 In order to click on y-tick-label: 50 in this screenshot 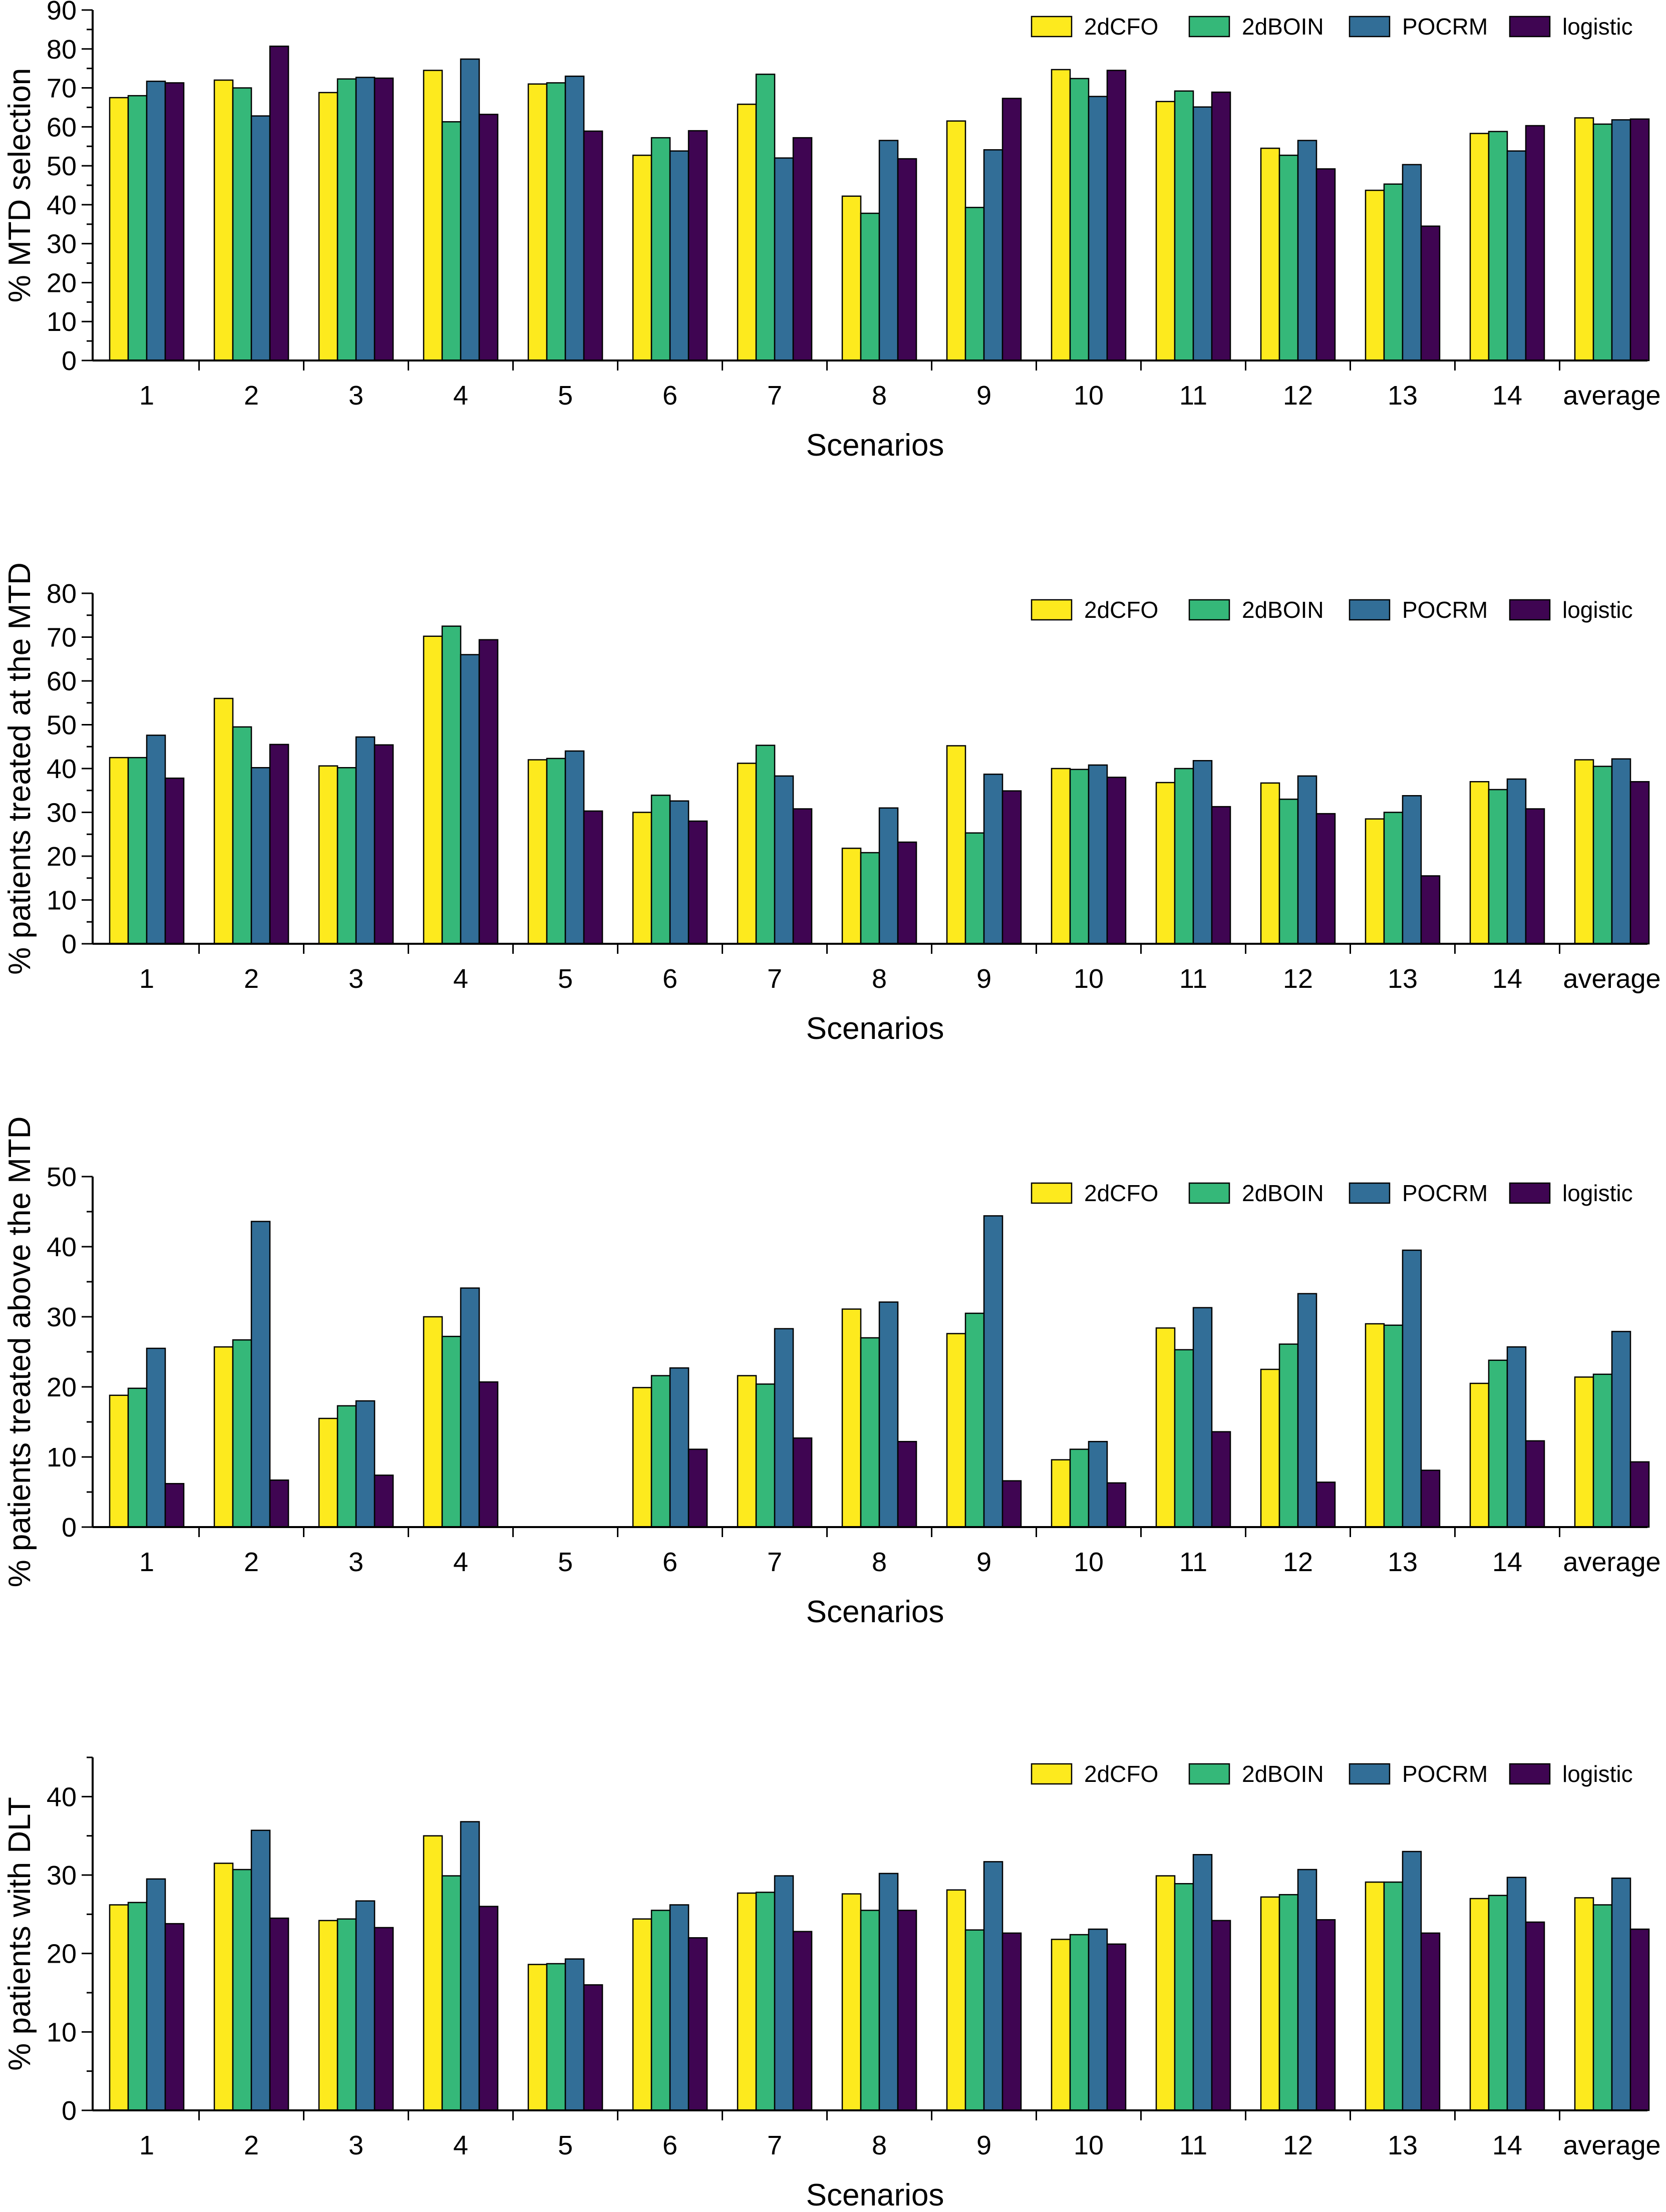, I will do `click(62, 166)`.